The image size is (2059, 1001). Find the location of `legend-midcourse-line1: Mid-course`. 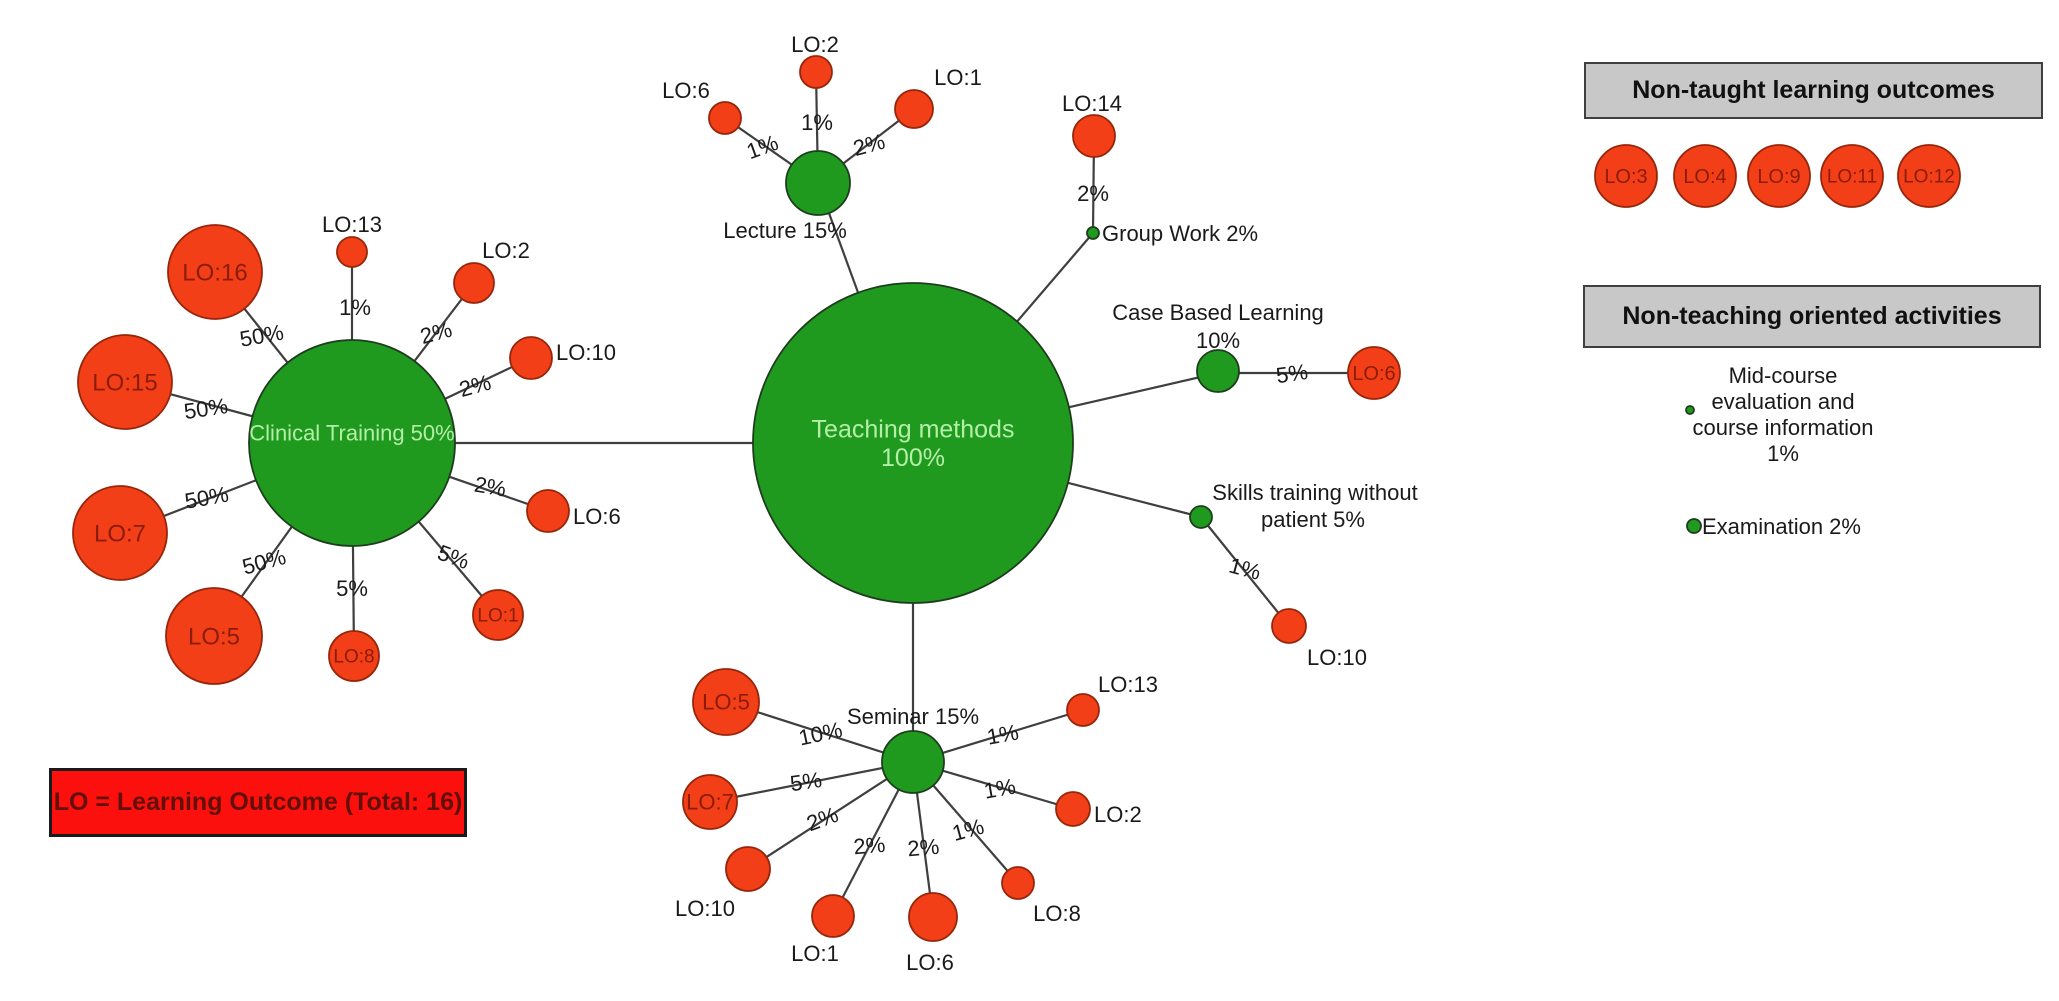

legend-midcourse-line1: Mid-course is located at coordinates (1783, 375).